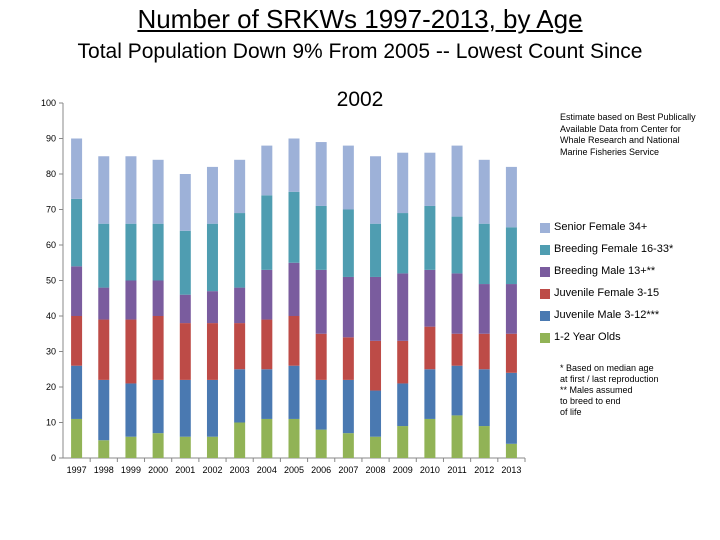  I want to click on y-tick-label: 90, so click(51, 139).